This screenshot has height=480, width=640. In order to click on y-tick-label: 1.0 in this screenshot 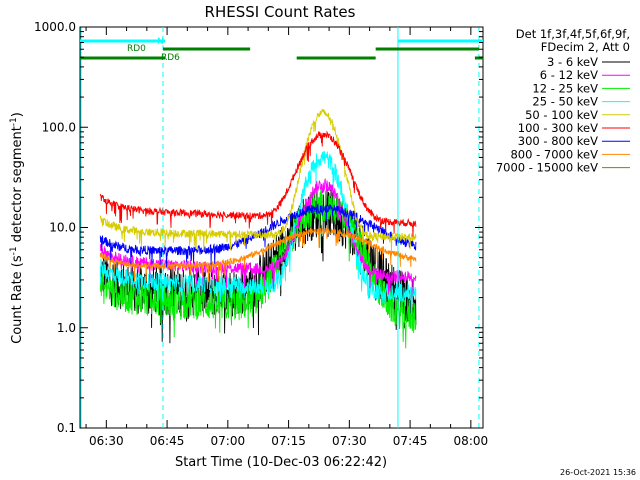, I will do `click(66, 328)`.